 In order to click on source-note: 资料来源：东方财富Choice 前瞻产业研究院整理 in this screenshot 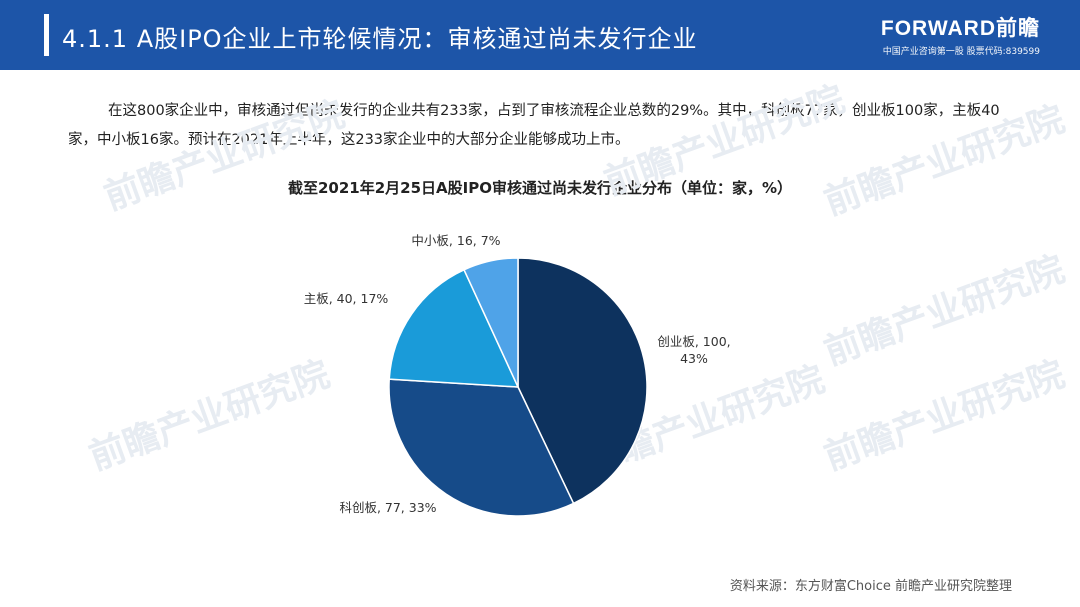, I will do `click(870, 586)`.